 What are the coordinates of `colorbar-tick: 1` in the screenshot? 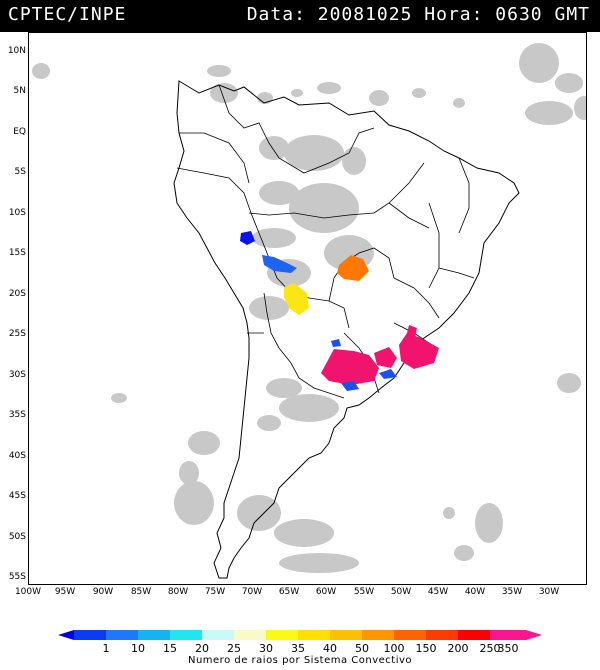 It's located at (106, 648).